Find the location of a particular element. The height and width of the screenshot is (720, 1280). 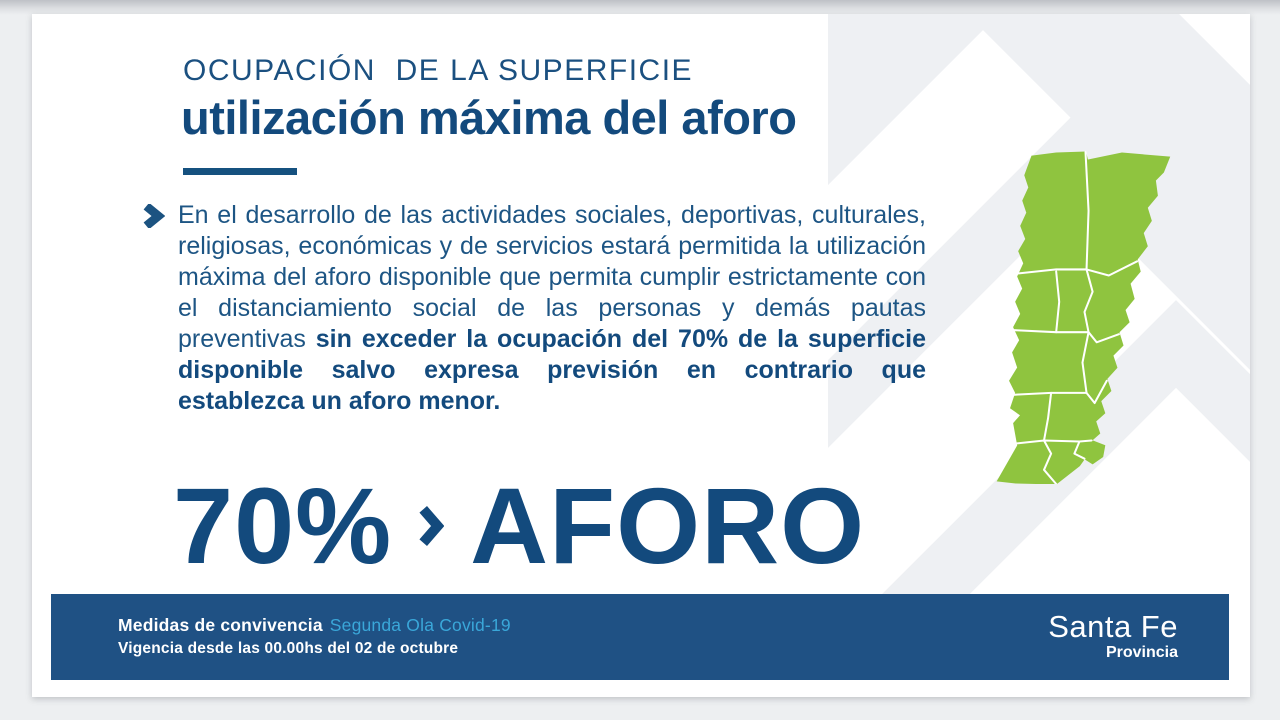

window-top-shadow is located at coordinates (640, 7).